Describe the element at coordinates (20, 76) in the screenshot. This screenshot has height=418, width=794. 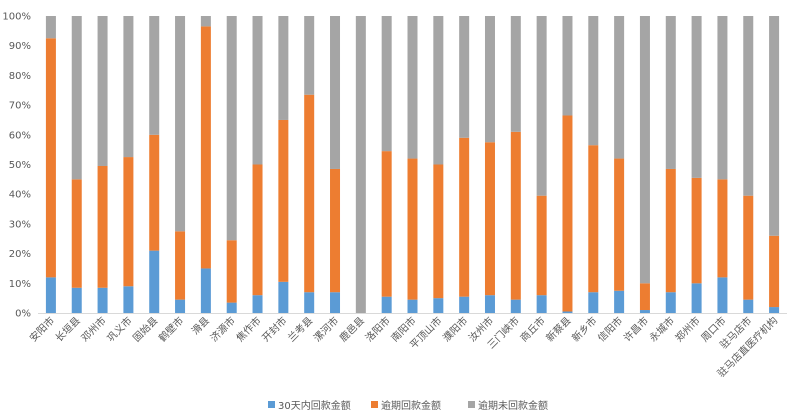
I see `y-tick-label: 80%` at that location.